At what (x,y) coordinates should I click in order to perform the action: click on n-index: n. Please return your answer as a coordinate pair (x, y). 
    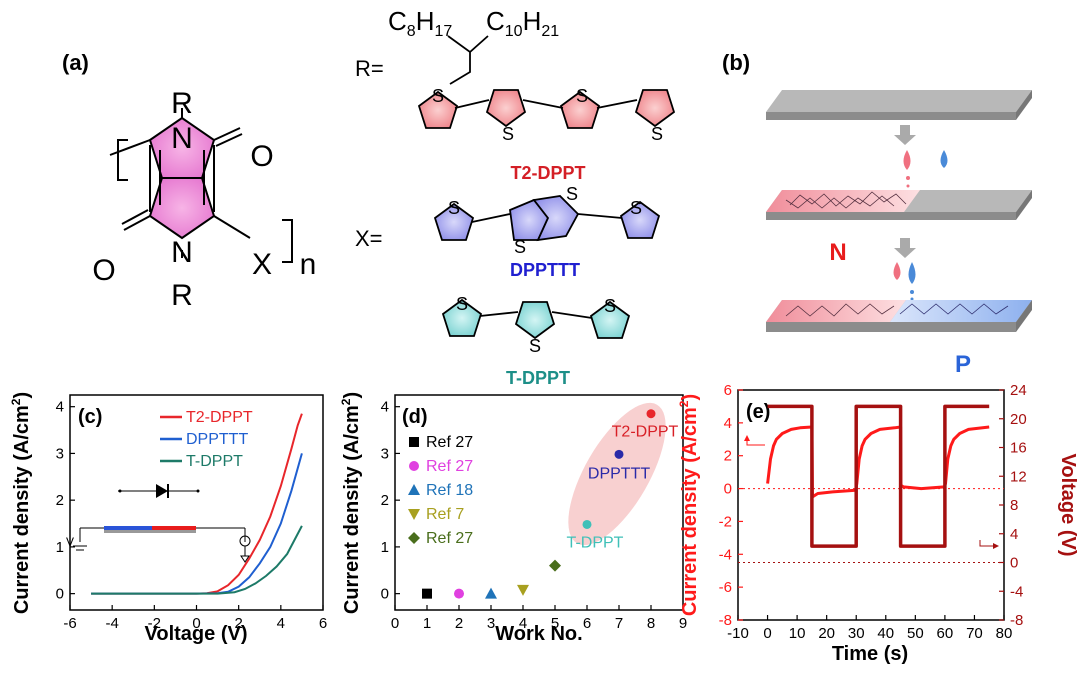
    Looking at the image, I should click on (308, 264).